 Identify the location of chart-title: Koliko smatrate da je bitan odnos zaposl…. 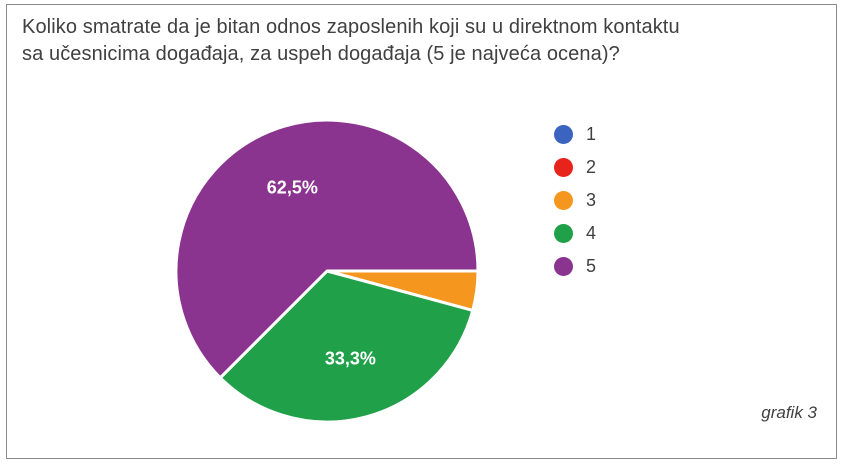
(422, 41).